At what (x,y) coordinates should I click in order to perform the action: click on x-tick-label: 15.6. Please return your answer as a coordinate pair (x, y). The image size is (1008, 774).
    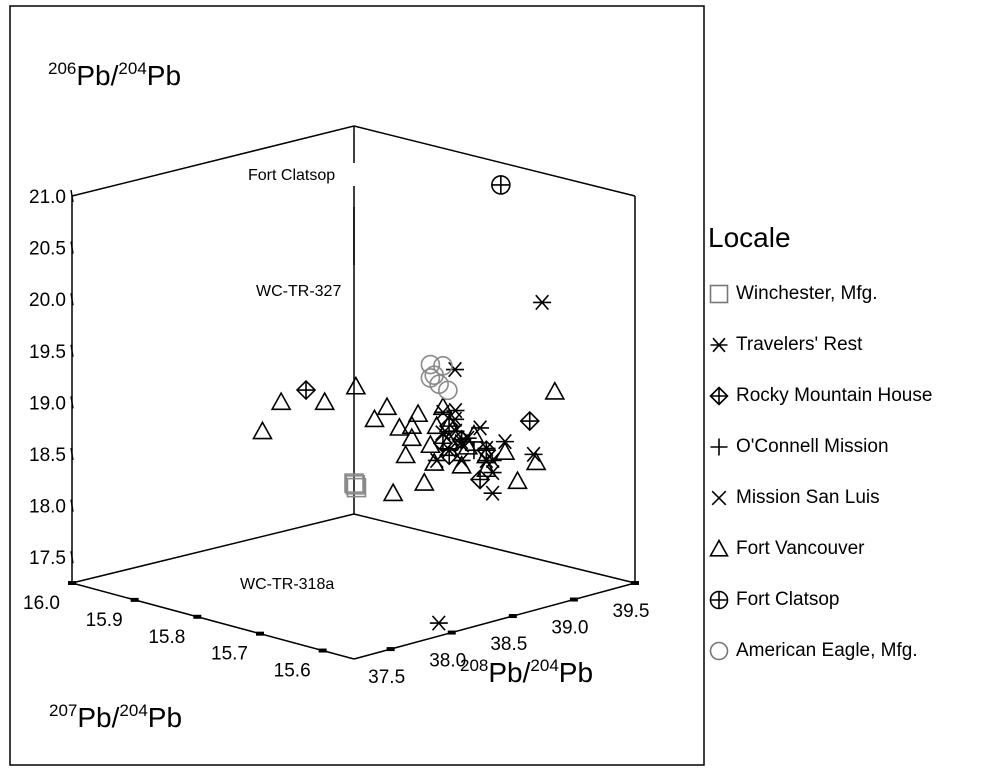
    Looking at the image, I should click on (292, 671).